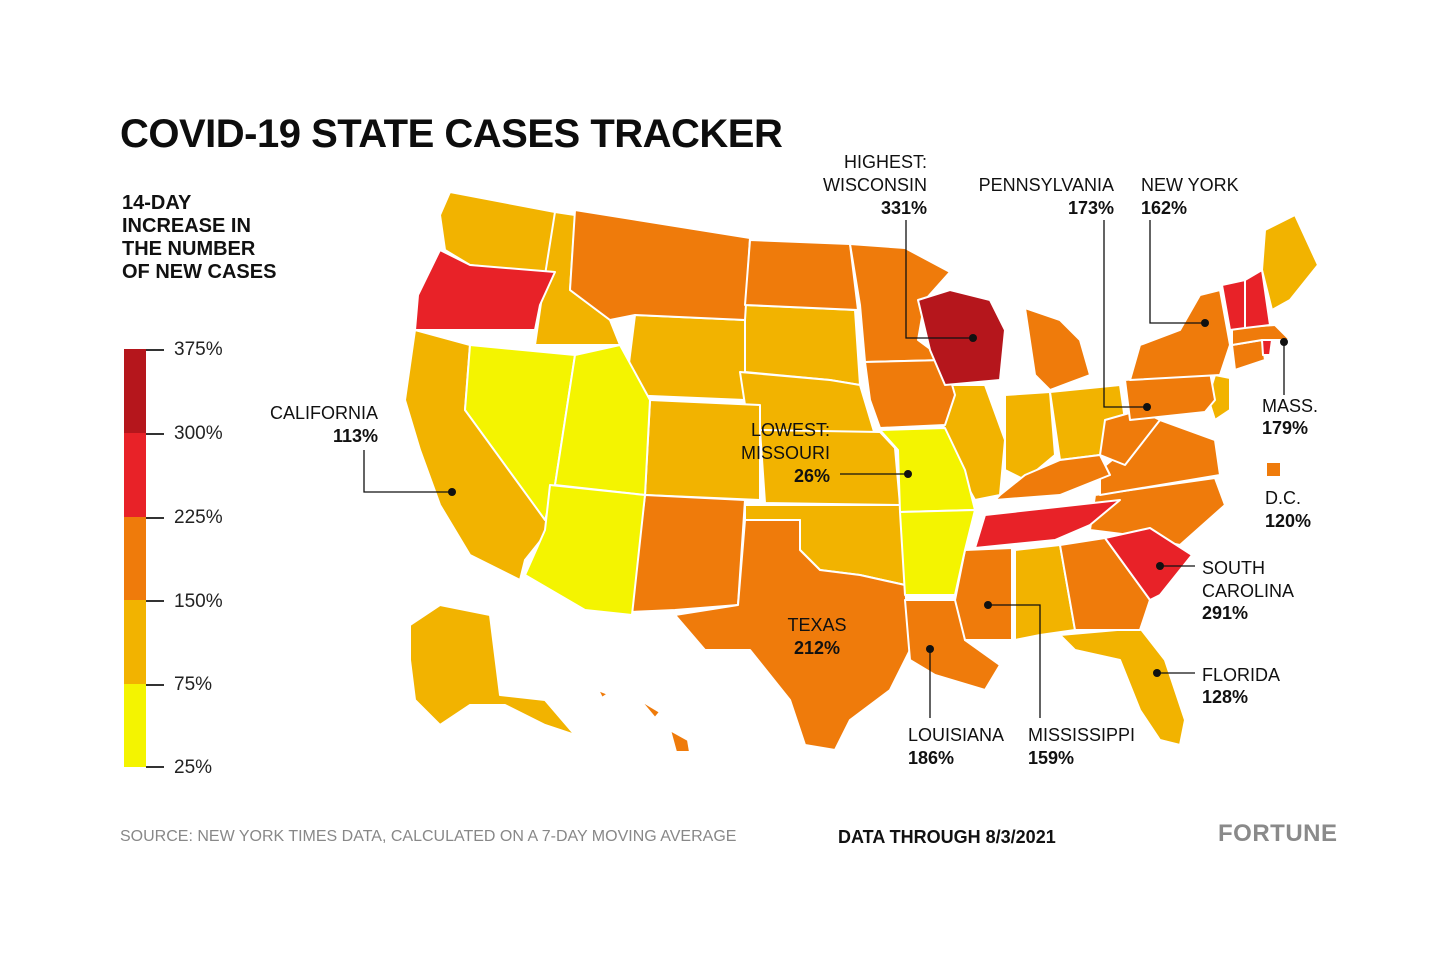  Describe the element at coordinates (1148, 564) in the screenshot. I see `state-south-carolina` at that location.